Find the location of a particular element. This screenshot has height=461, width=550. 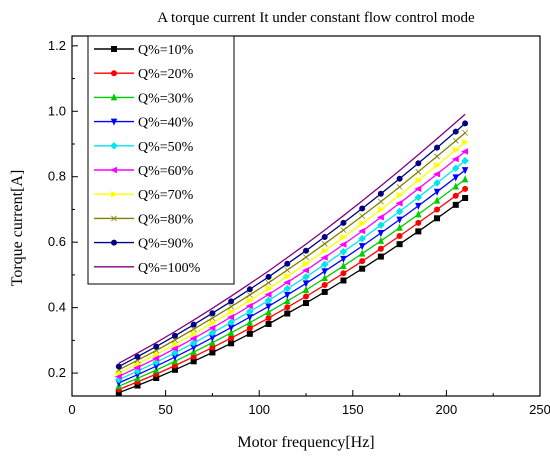

x-tick-label: 50 is located at coordinates (165, 409).